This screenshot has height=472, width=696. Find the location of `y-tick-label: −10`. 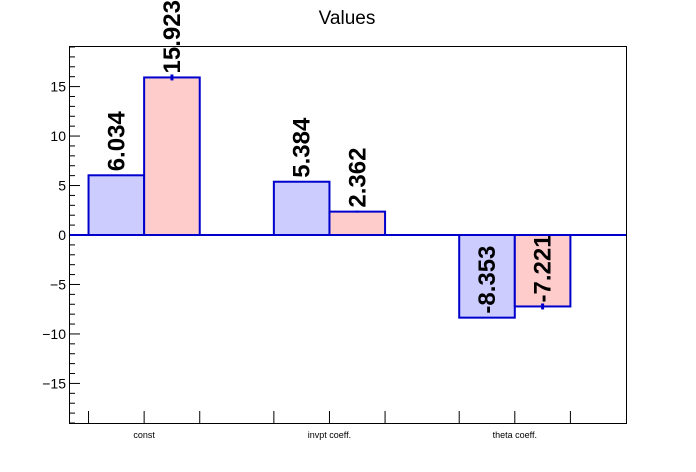

y-tick-label: −10 is located at coordinates (54, 334).